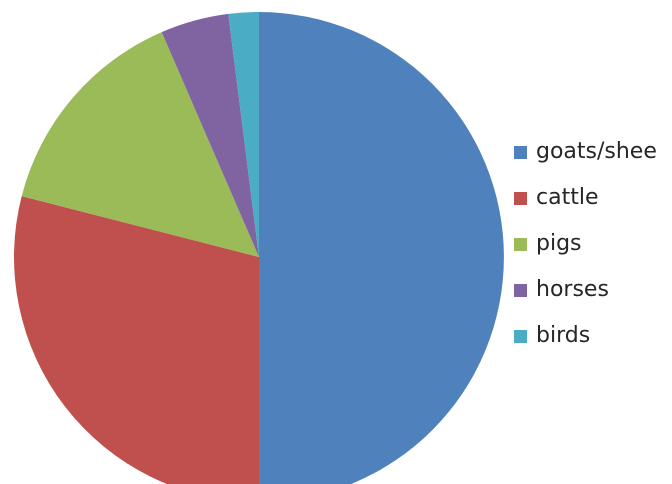 Image resolution: width=672 pixels, height=484 pixels. Describe the element at coordinates (520, 336) in the screenshot. I see `legend-swatch-birds` at that location.